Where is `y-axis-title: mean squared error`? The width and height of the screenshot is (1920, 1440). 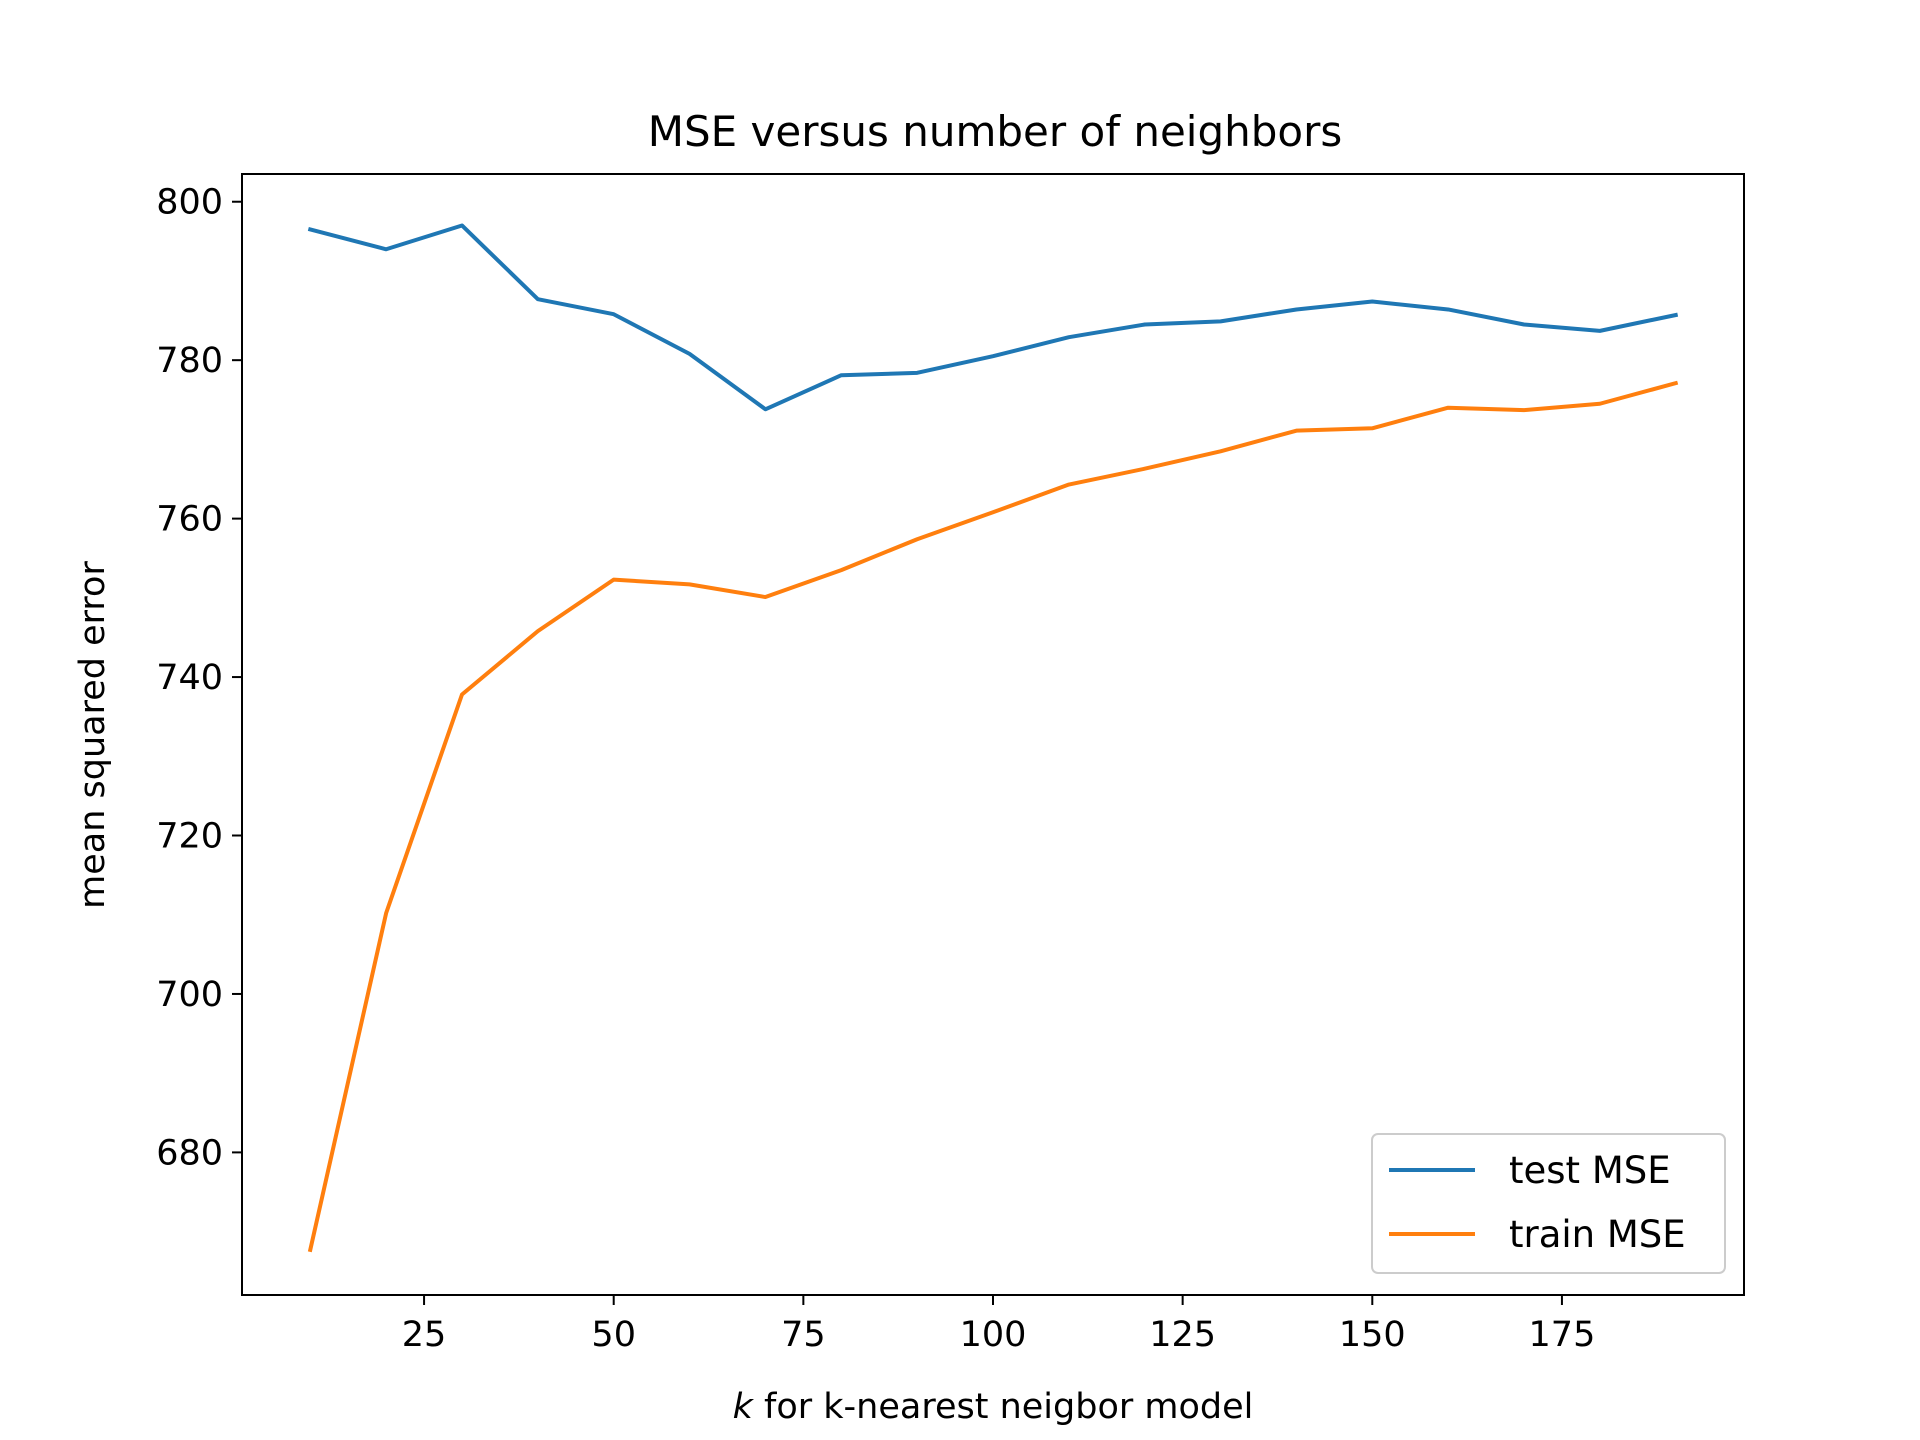 y-axis-title: mean squared error is located at coordinates (93, 735).